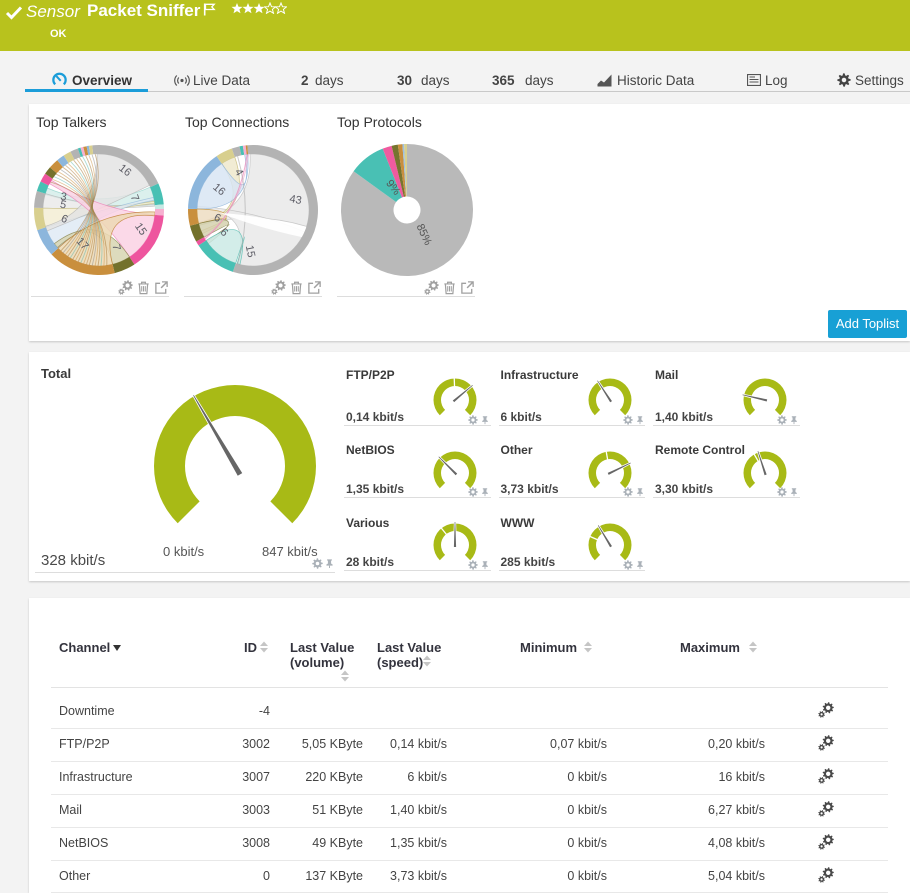 This screenshot has height=893, width=910. I want to click on svg-text: 43, so click(295, 200).